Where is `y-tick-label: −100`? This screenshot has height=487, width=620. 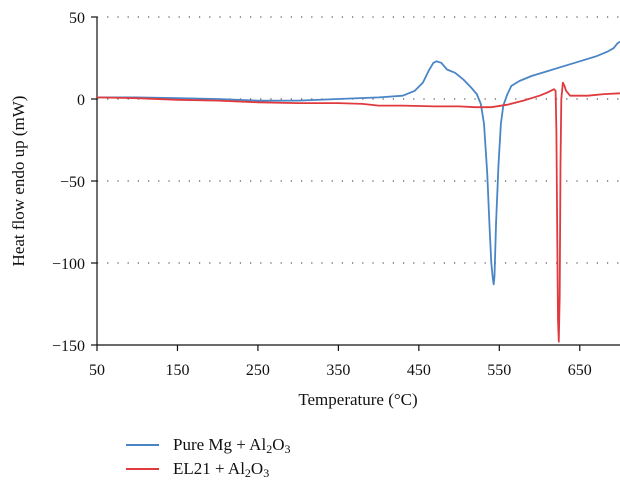 y-tick-label: −100 is located at coordinates (68, 264).